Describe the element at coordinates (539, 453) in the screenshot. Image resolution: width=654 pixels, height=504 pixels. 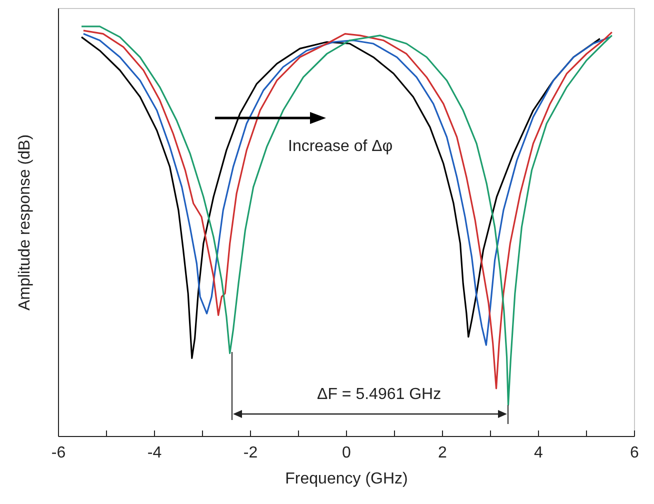
I see `x-tick-label: 4` at that location.